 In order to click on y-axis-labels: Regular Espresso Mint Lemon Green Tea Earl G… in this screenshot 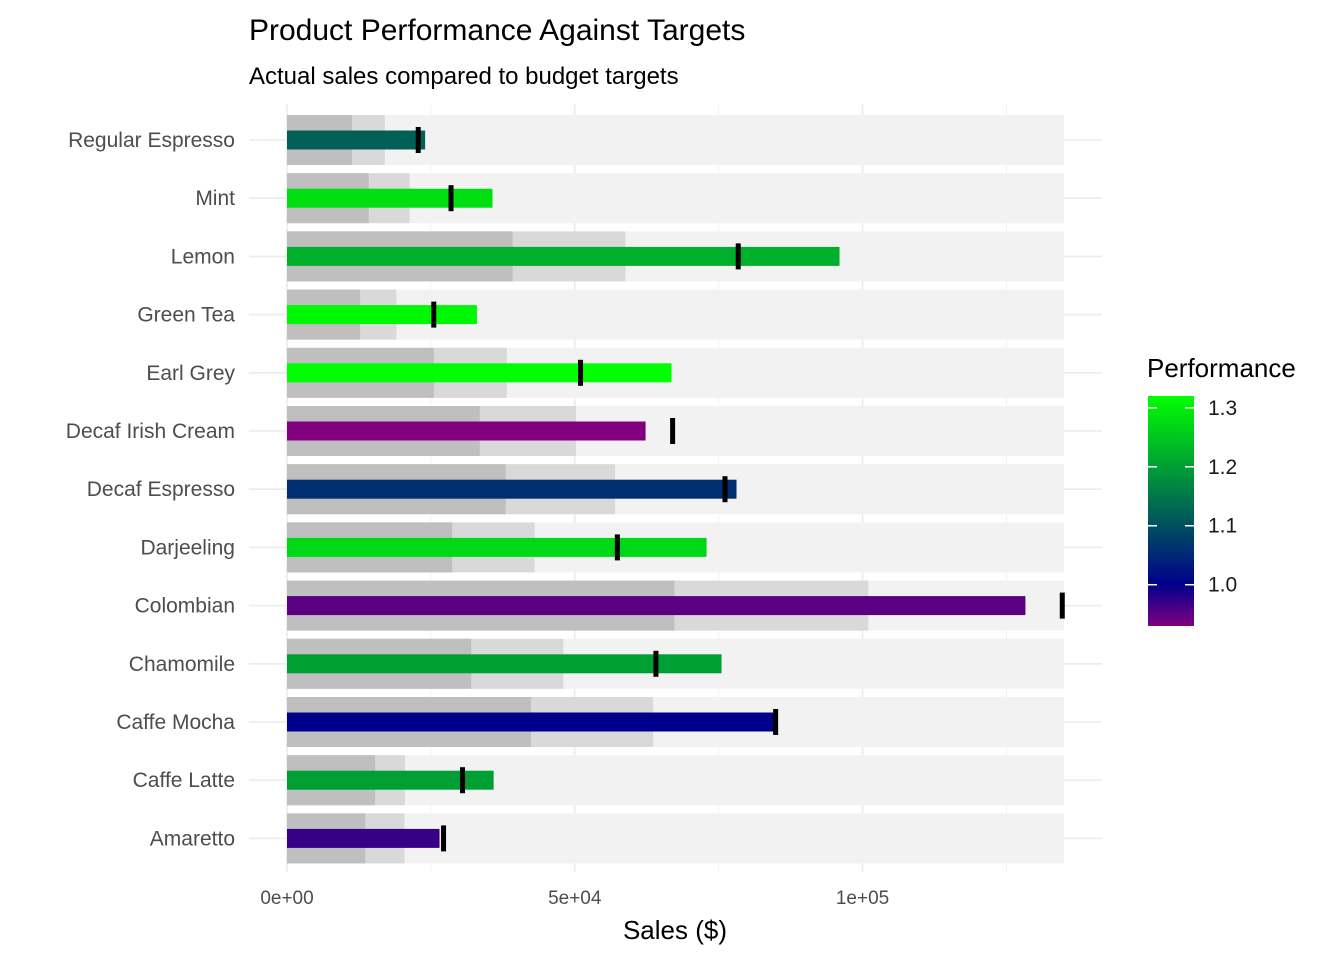, I will do `click(151, 489)`.